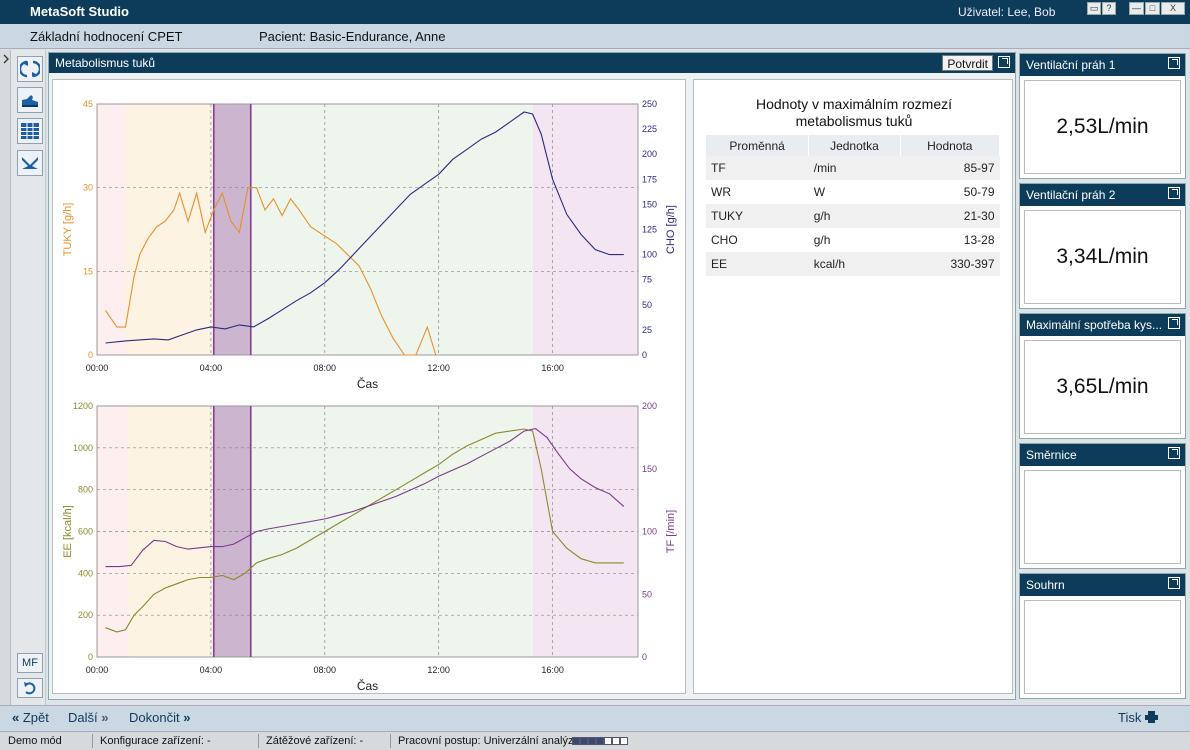 The width and height of the screenshot is (1190, 750). What do you see at coordinates (68, 531) in the screenshot?
I see `y-left-axis-label: EE [kcal/h]` at bounding box center [68, 531].